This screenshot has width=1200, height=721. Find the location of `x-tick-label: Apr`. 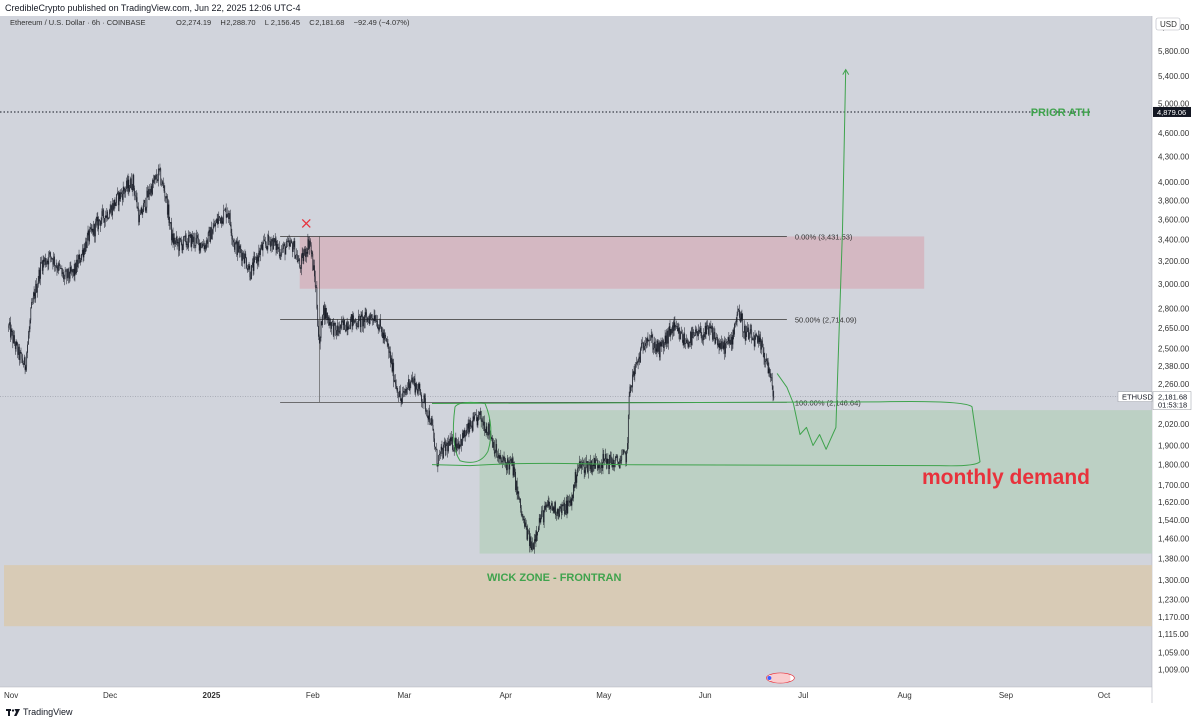

x-tick-label: Apr is located at coordinates (505, 695).